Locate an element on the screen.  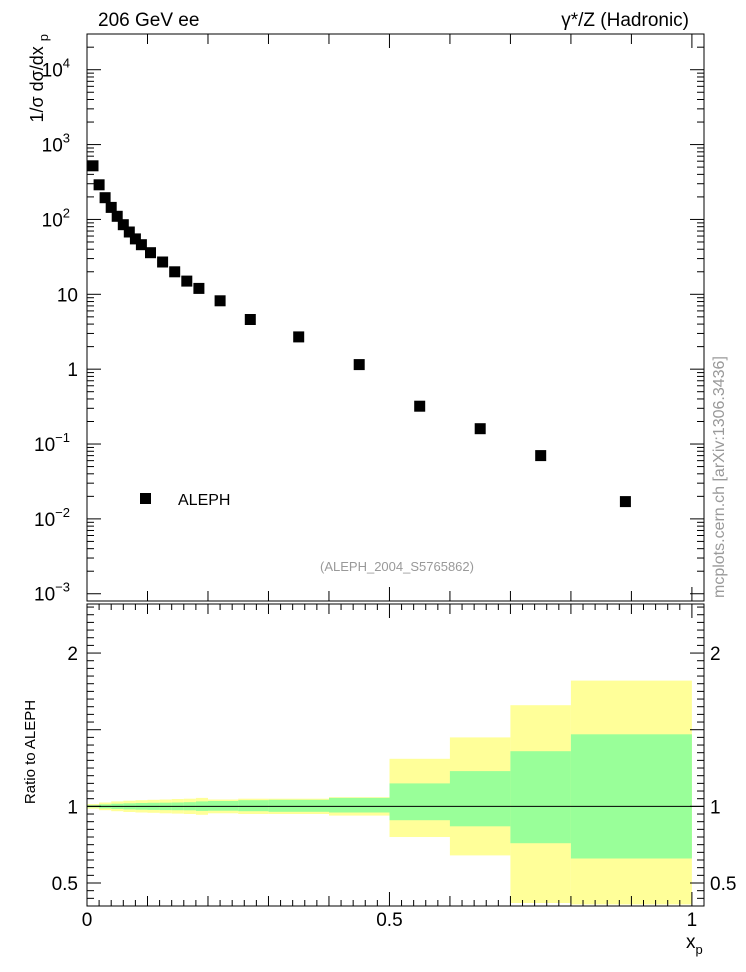
main-y-tick-label: 10⁴ is located at coordinates (56, 69).